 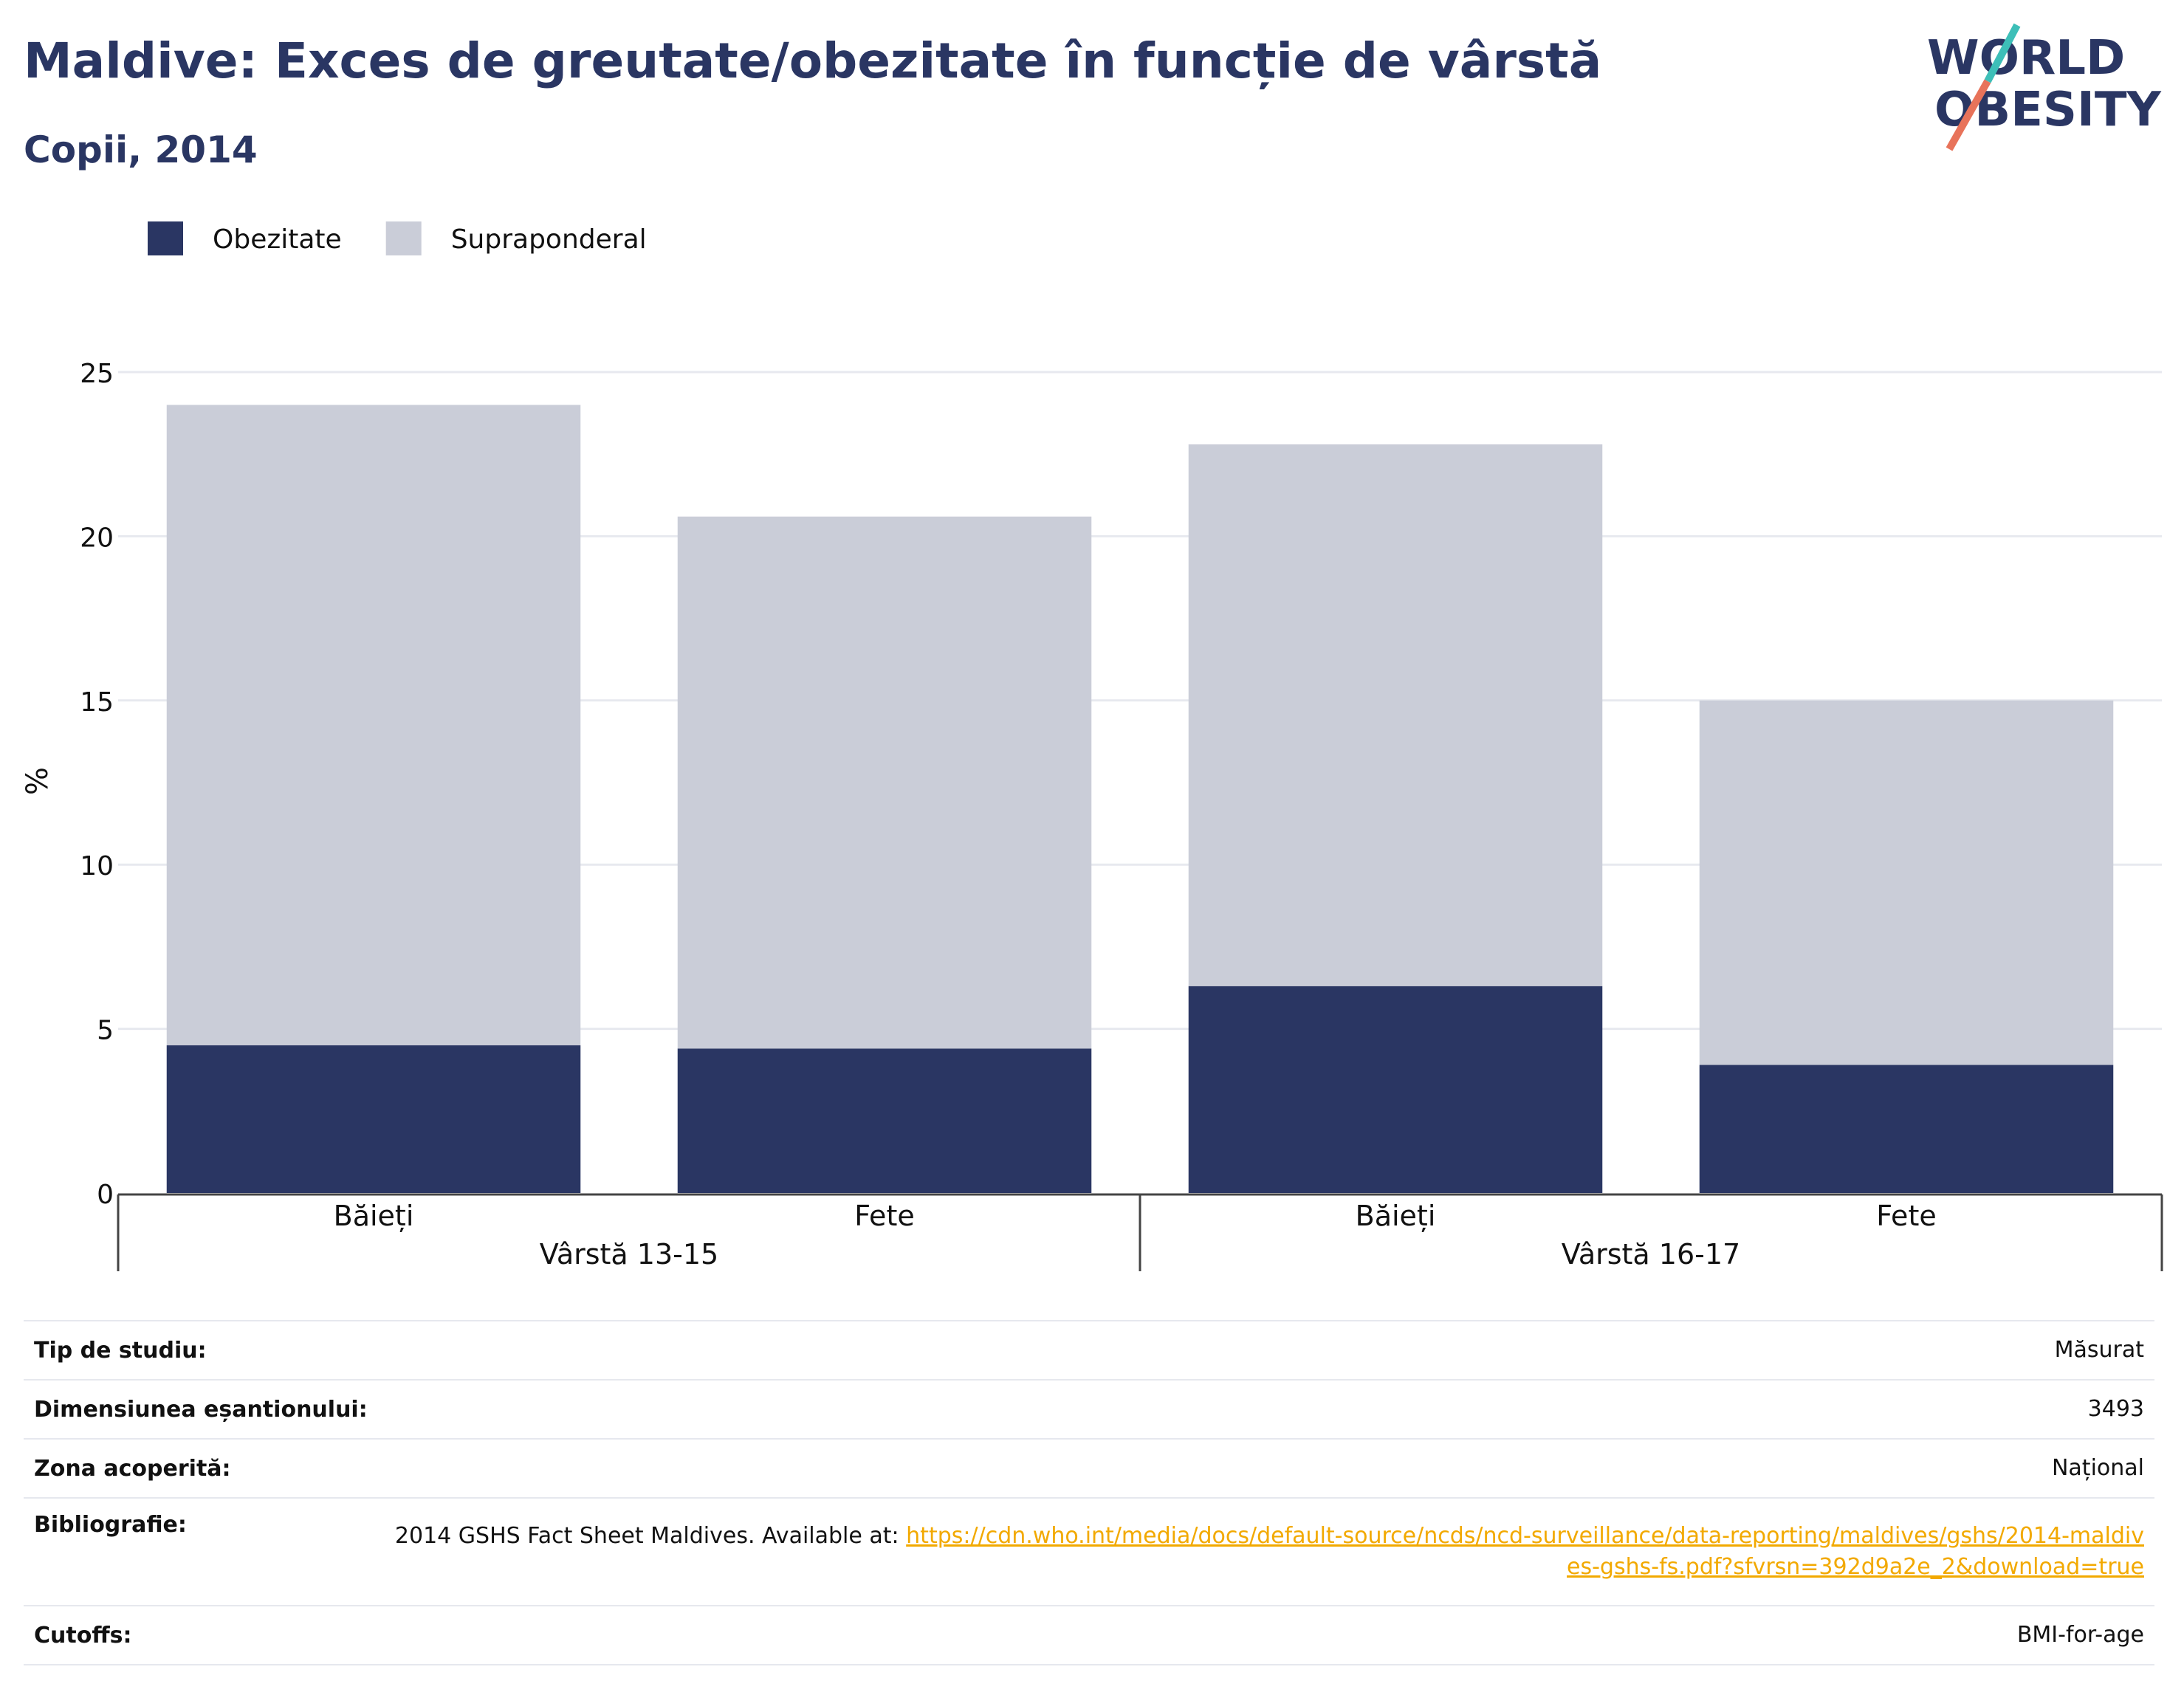 What do you see at coordinates (1968, 115) in the screenshot?
I see `logo-slash-bottom-icon` at bounding box center [1968, 115].